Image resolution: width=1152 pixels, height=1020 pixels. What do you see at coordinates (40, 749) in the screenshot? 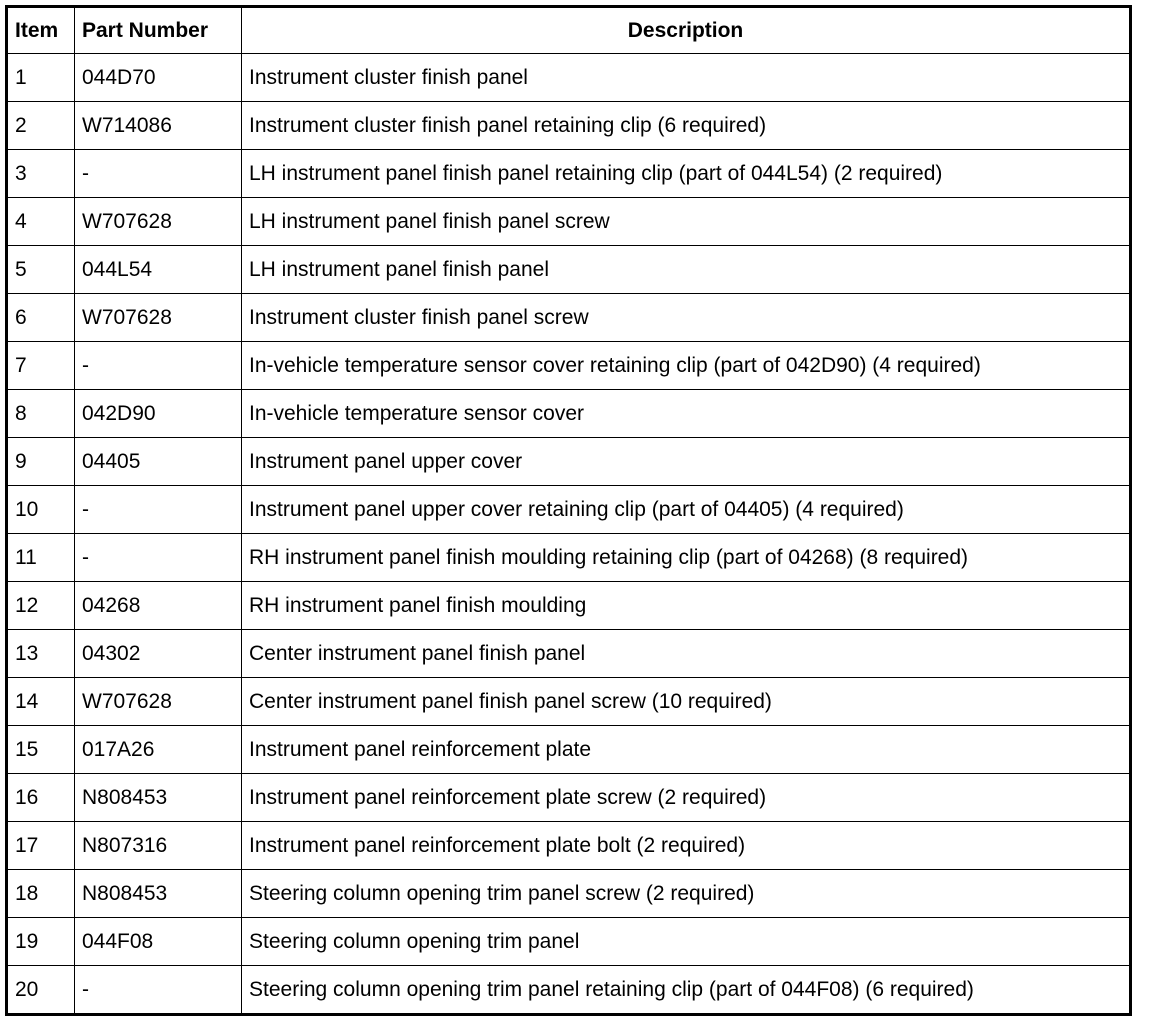
I see `cell-item: 15` at bounding box center [40, 749].